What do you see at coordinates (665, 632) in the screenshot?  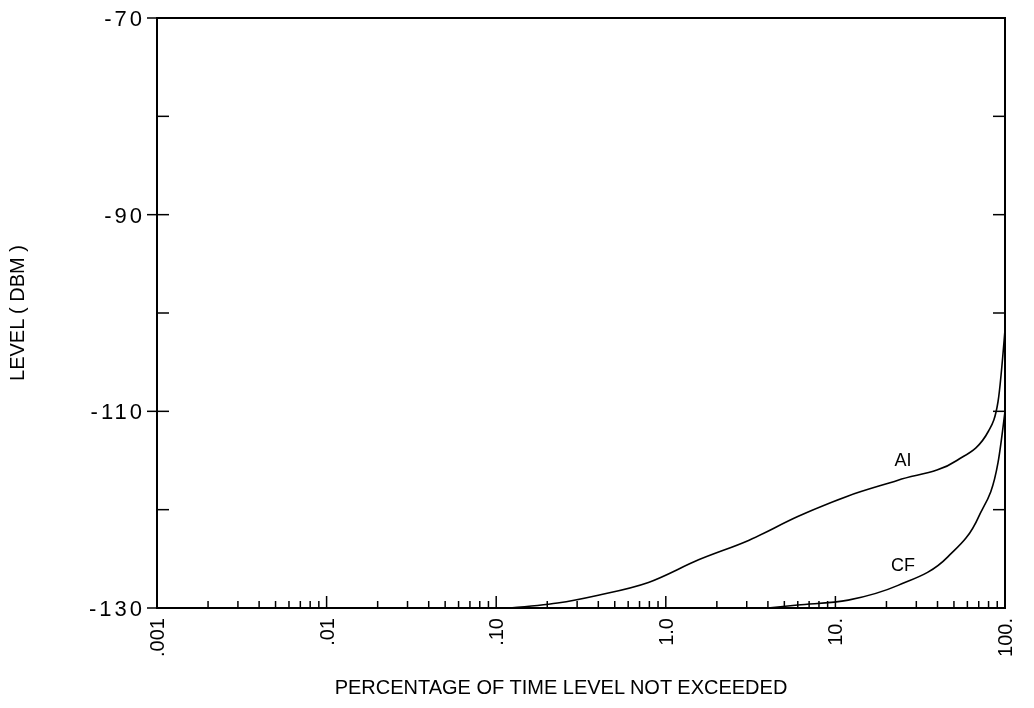 I see `x-tick-label: 1.0` at bounding box center [665, 632].